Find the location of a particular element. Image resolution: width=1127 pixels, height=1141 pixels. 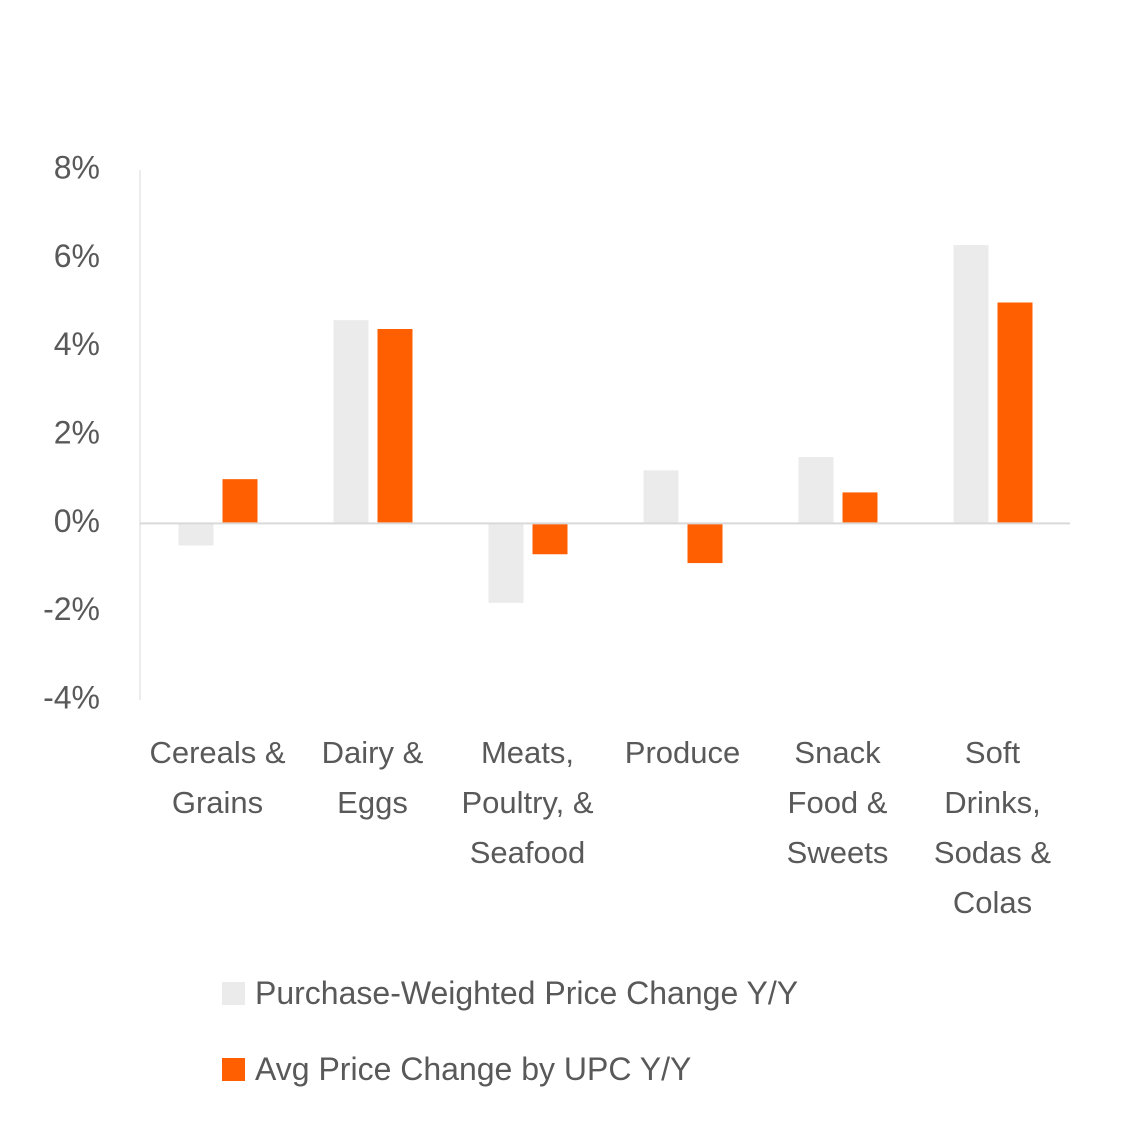

x-tick-label: Cereals & Grains is located at coordinates (217, 777).